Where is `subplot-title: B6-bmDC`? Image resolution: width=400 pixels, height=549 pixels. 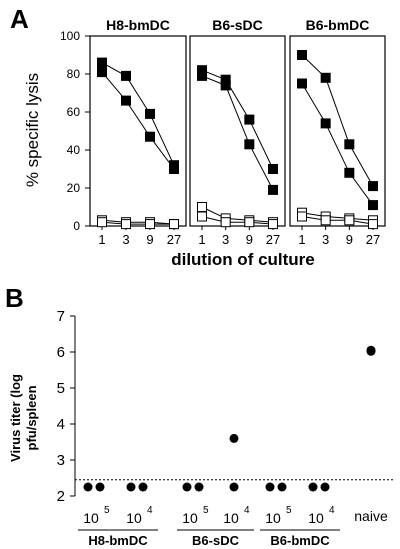 subplot-title: B6-bmDC is located at coordinates (338, 25).